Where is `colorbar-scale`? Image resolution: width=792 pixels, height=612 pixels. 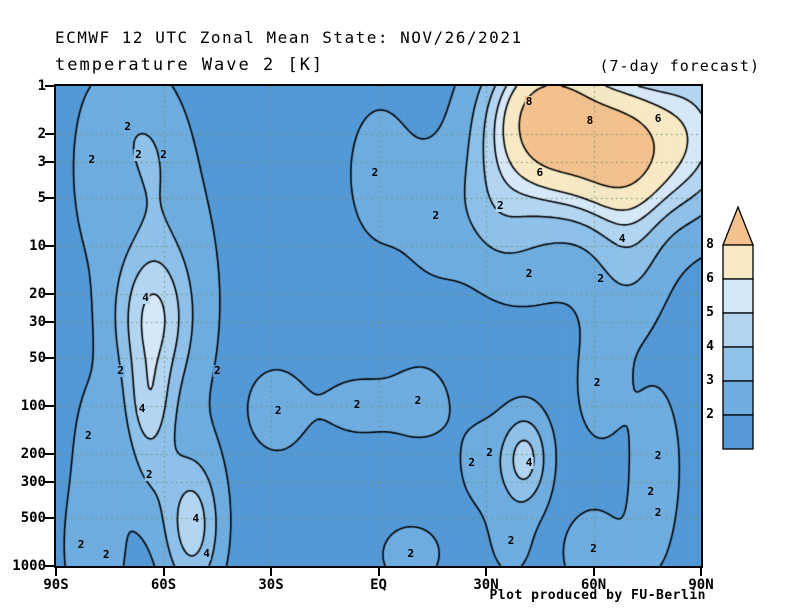
colorbar-scale is located at coordinates (738, 328).